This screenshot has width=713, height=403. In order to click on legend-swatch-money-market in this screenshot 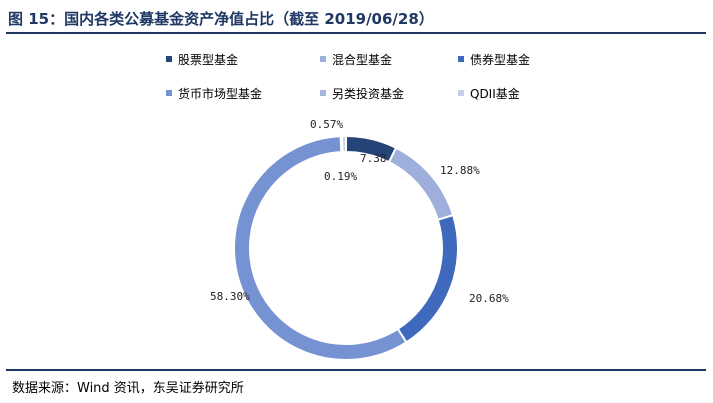, I will do `click(169, 93)`.